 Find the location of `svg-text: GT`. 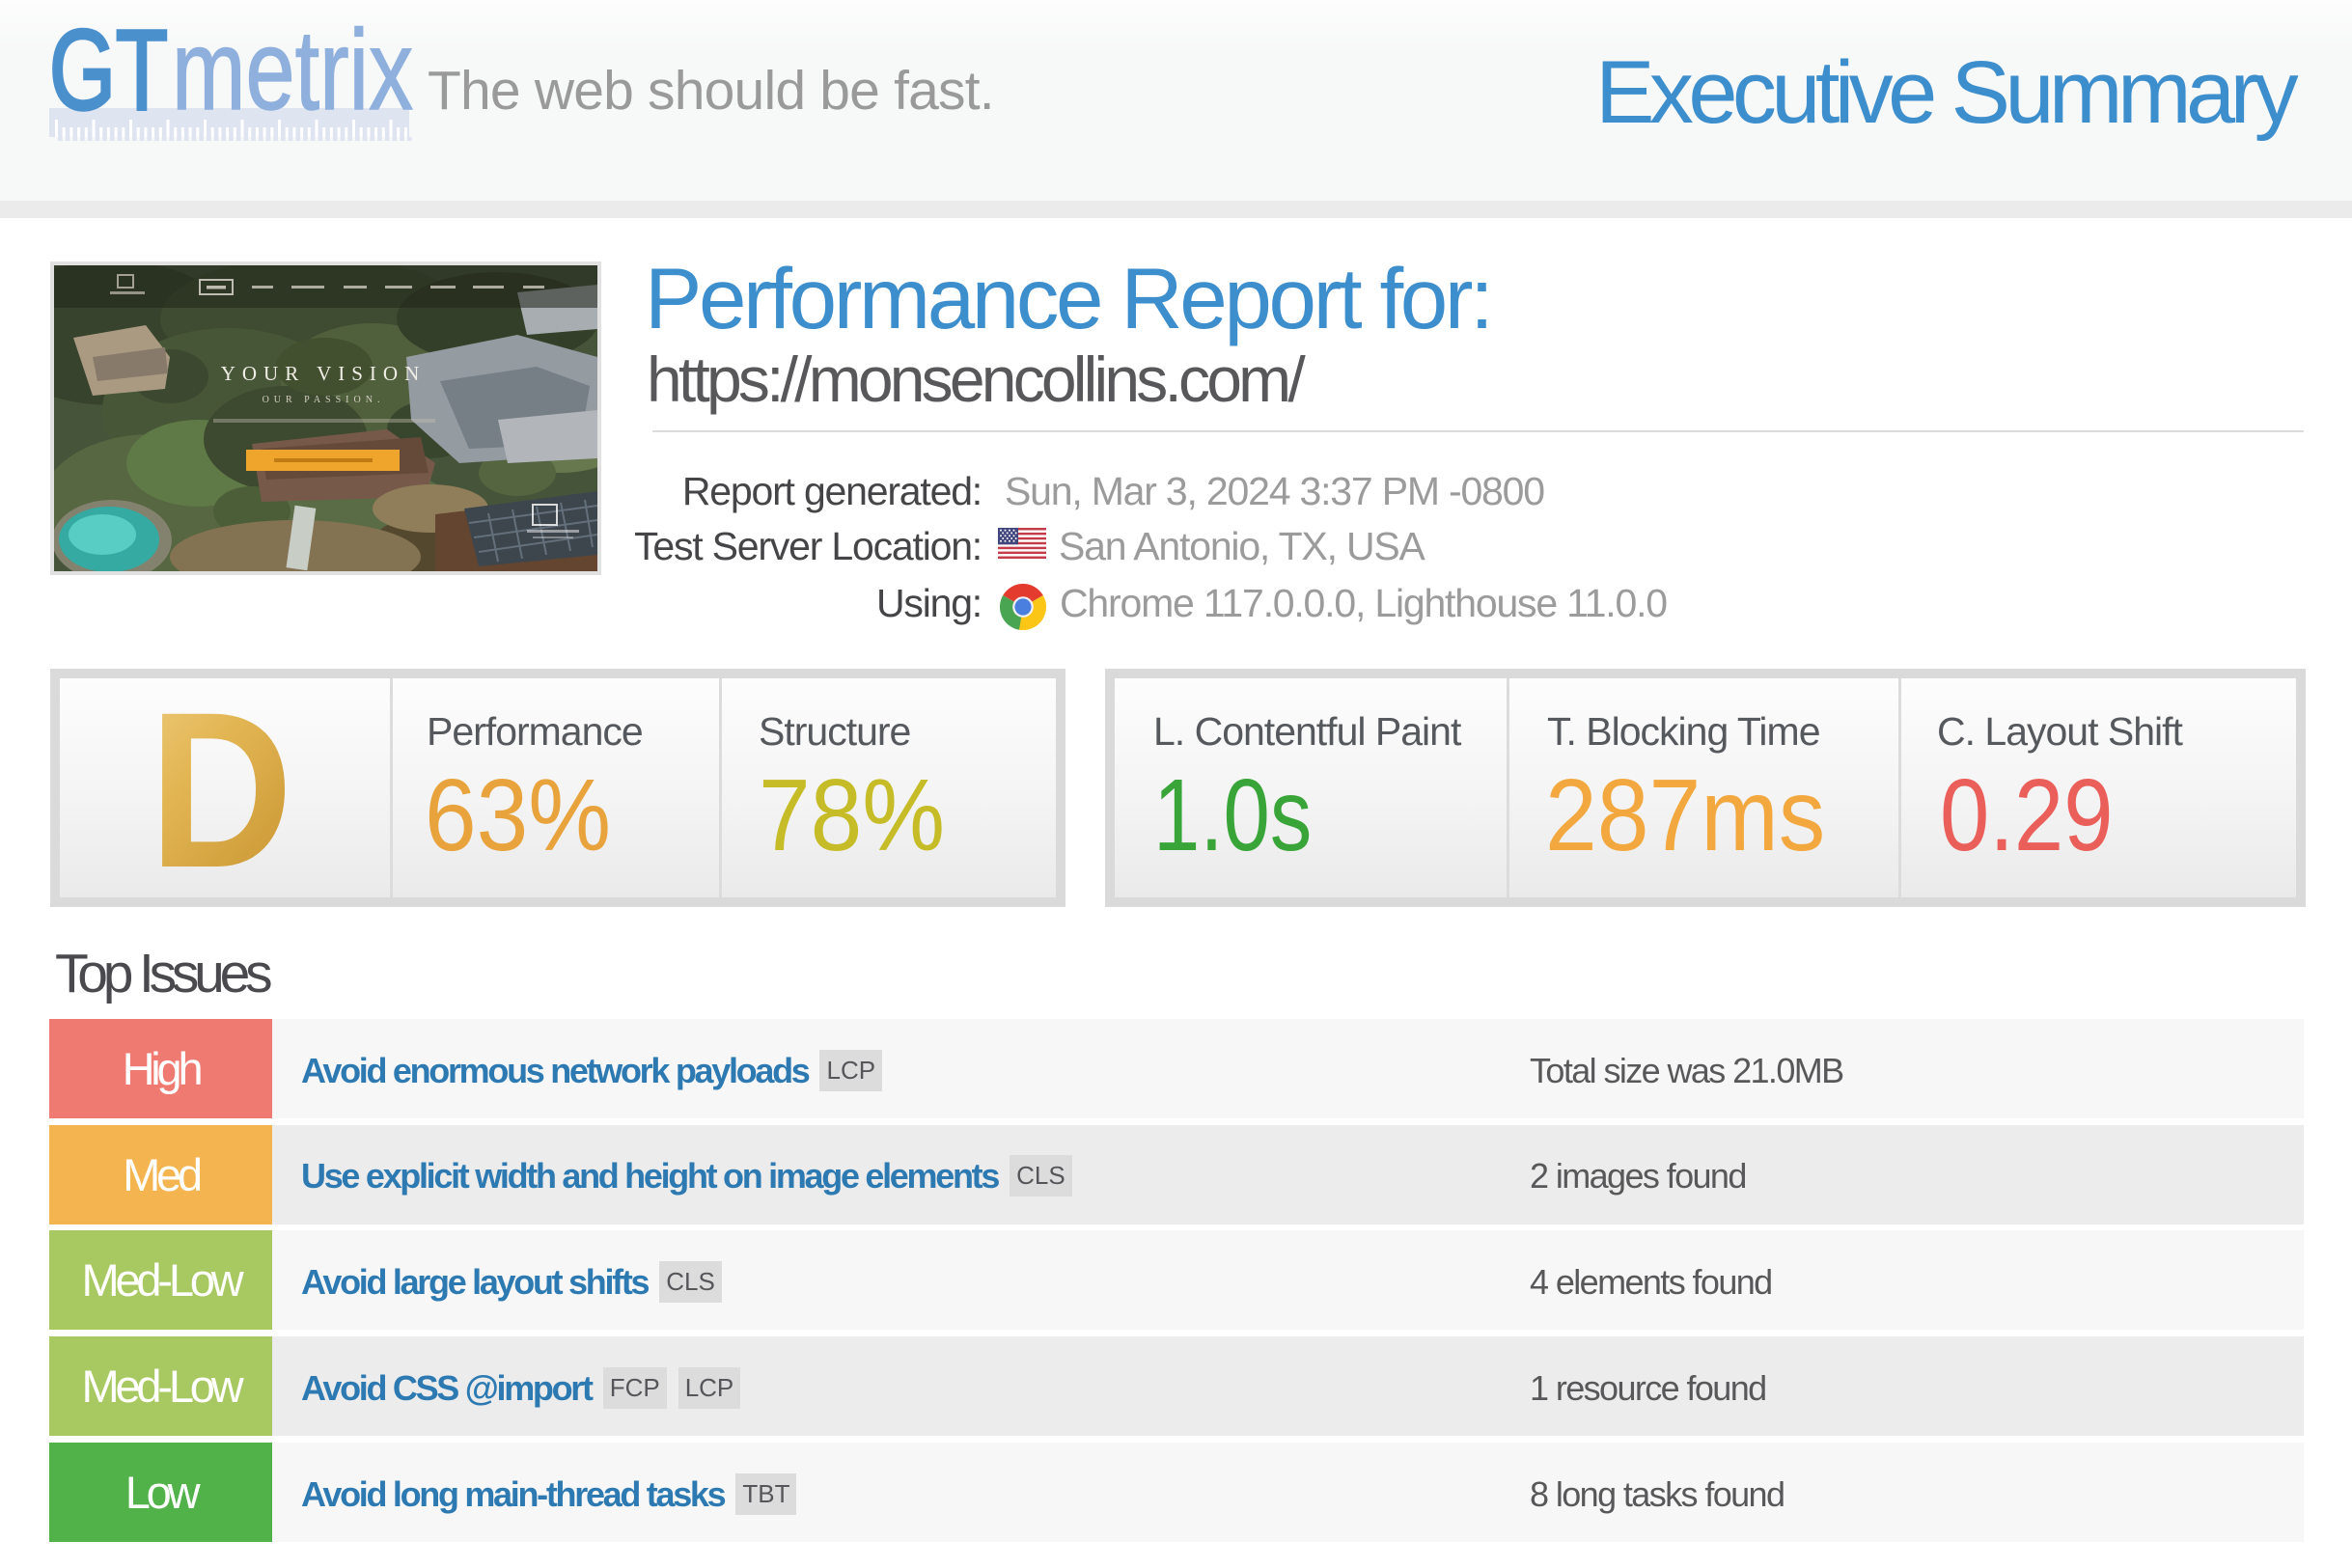

svg-text: GT is located at coordinates (108, 76).